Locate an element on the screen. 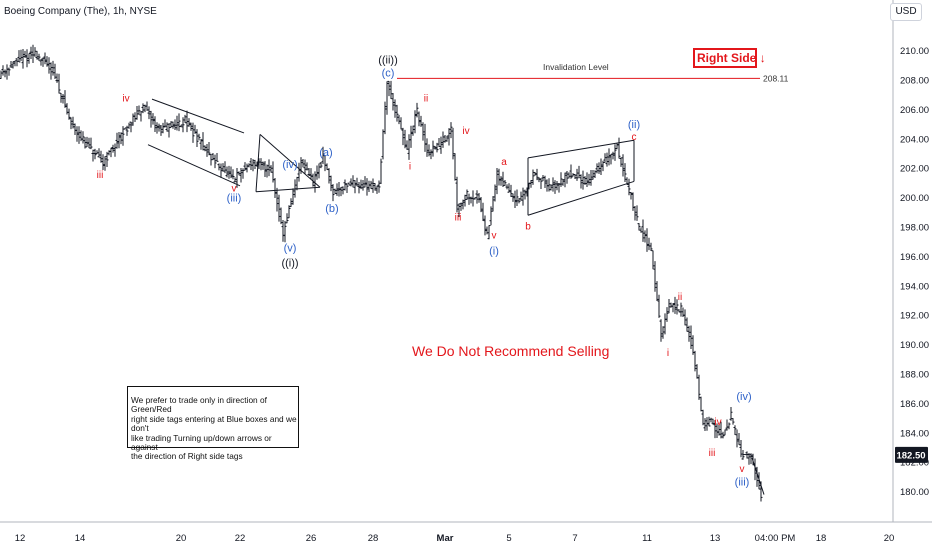 The height and width of the screenshot is (555, 932). y-tick-label: 200.00 is located at coordinates (914, 198).